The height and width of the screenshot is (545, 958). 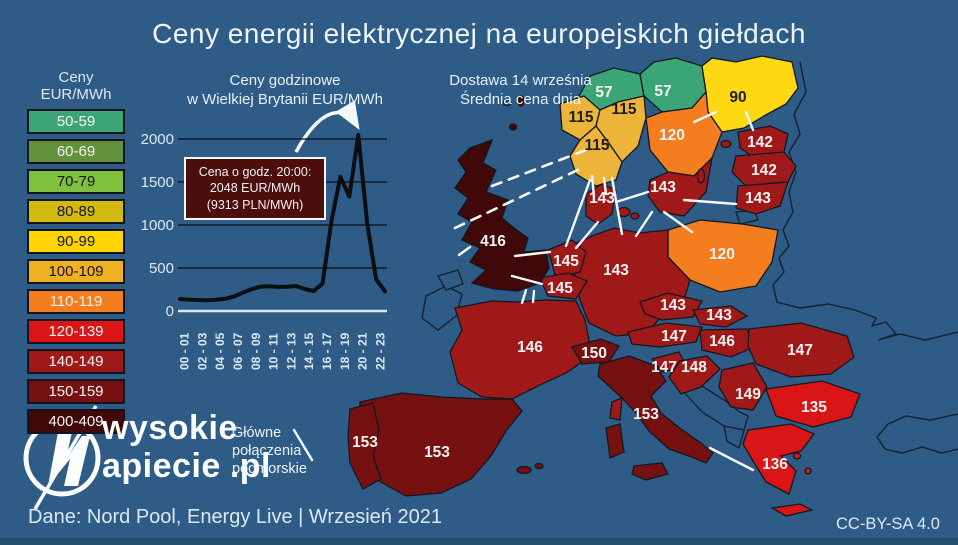 What do you see at coordinates (650, 471) in the screenshot?
I see `zone-sycylia` at bounding box center [650, 471].